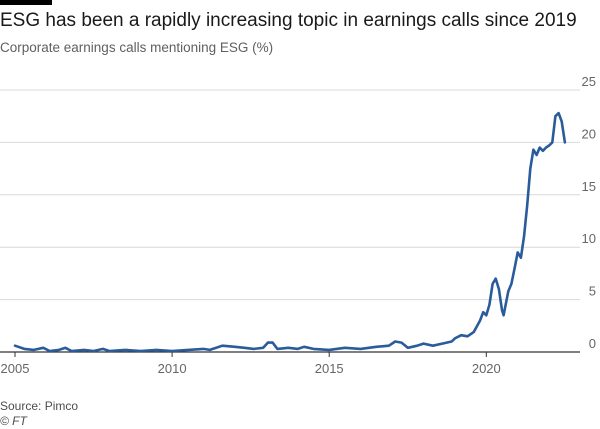 The width and height of the screenshot is (600, 429). Describe the element at coordinates (589, 81) in the screenshot. I see `y-tick-label-25: 25` at that location.